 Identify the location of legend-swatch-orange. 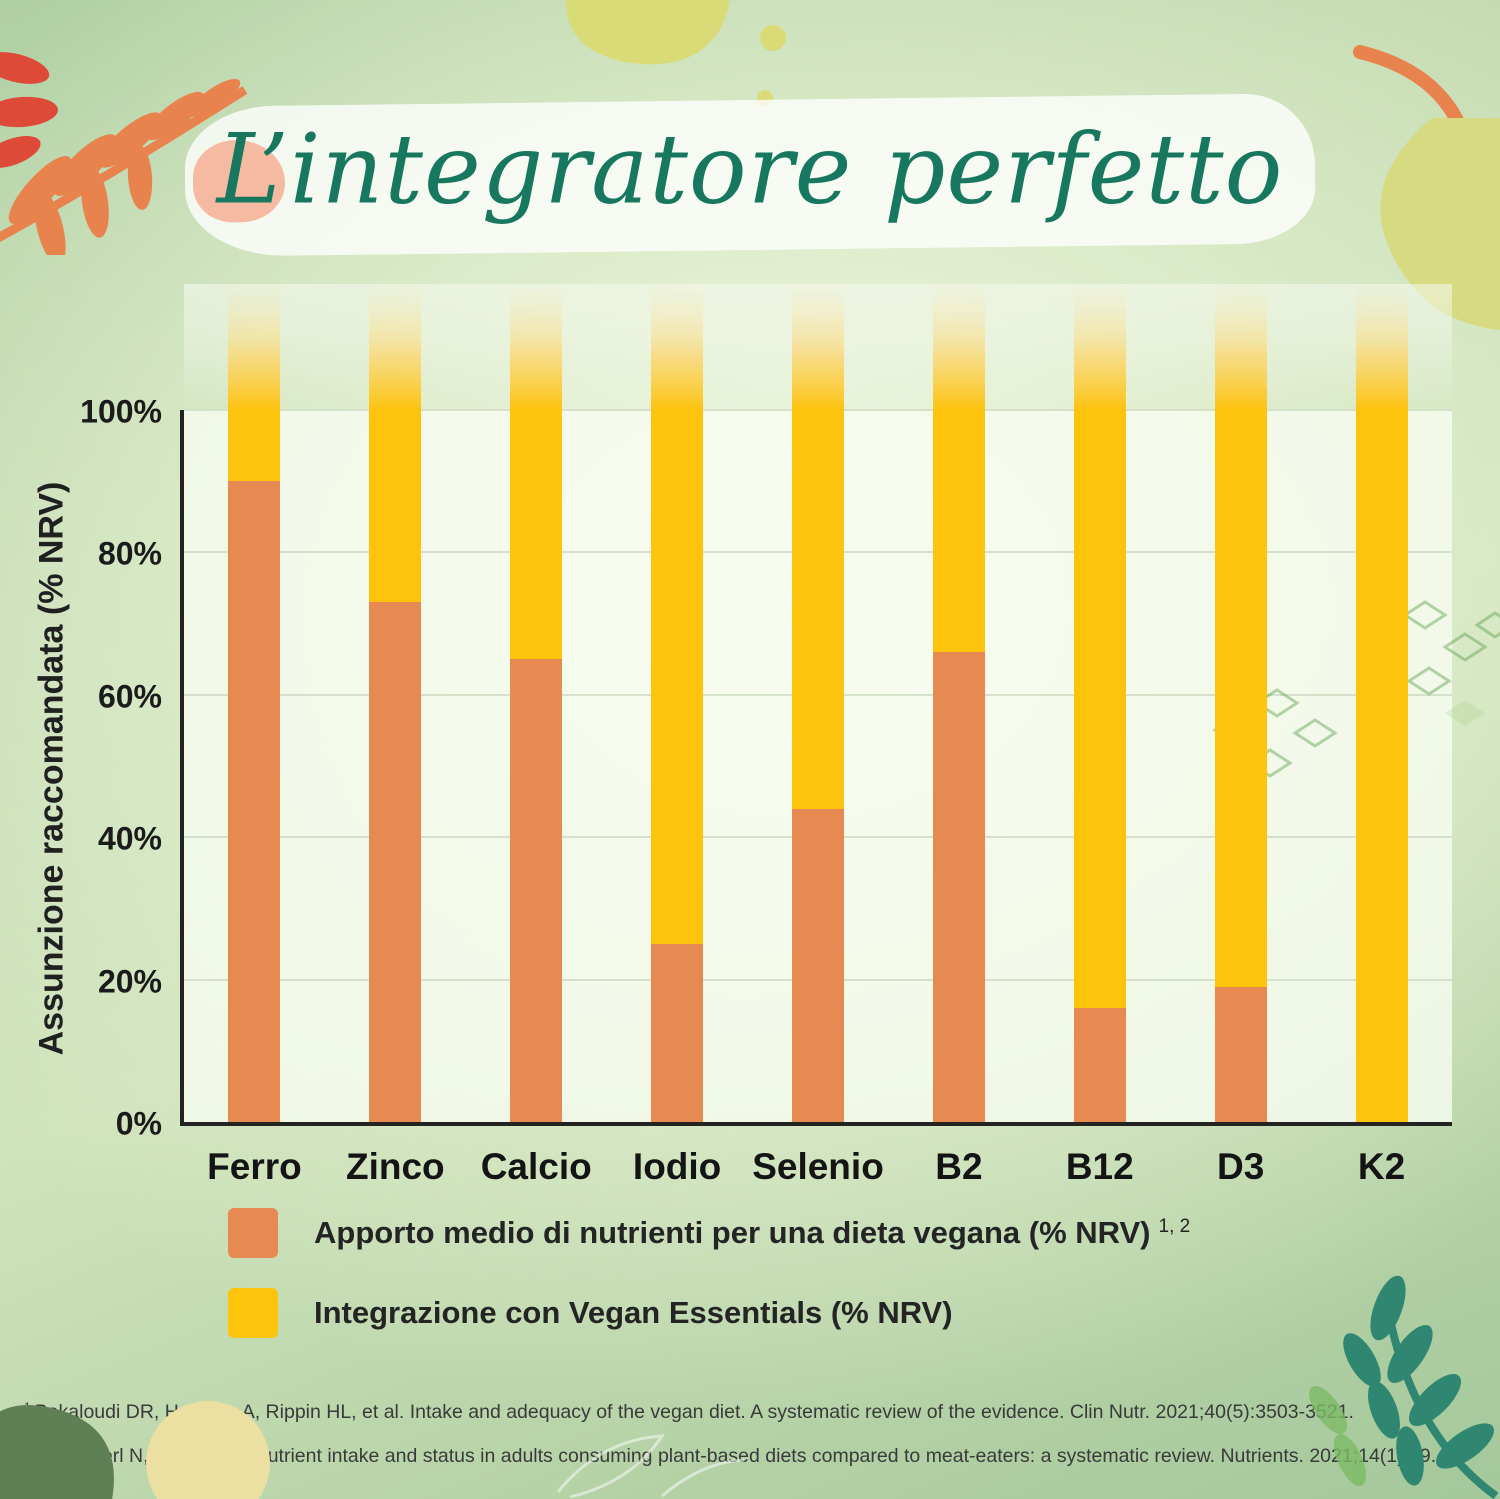
(253, 1233).